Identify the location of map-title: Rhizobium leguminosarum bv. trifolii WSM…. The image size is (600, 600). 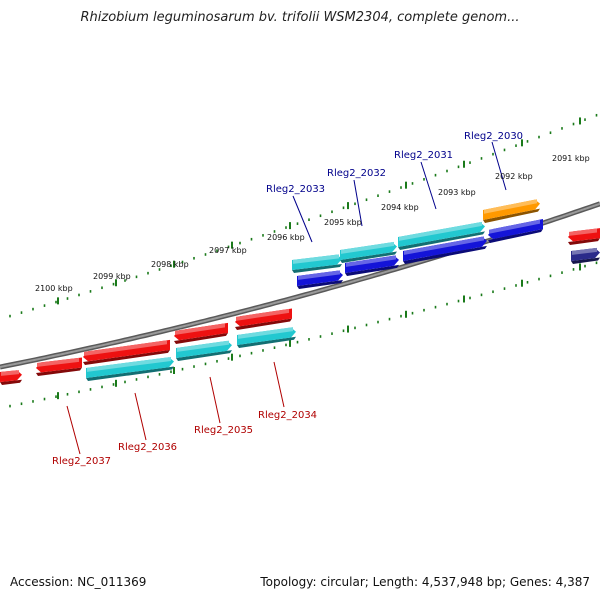
(300, 17).